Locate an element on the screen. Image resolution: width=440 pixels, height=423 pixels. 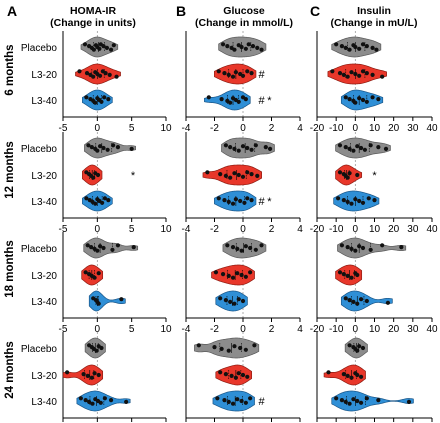
data-point-insulin-6-months-placebo is located at coordinates (345, 48).